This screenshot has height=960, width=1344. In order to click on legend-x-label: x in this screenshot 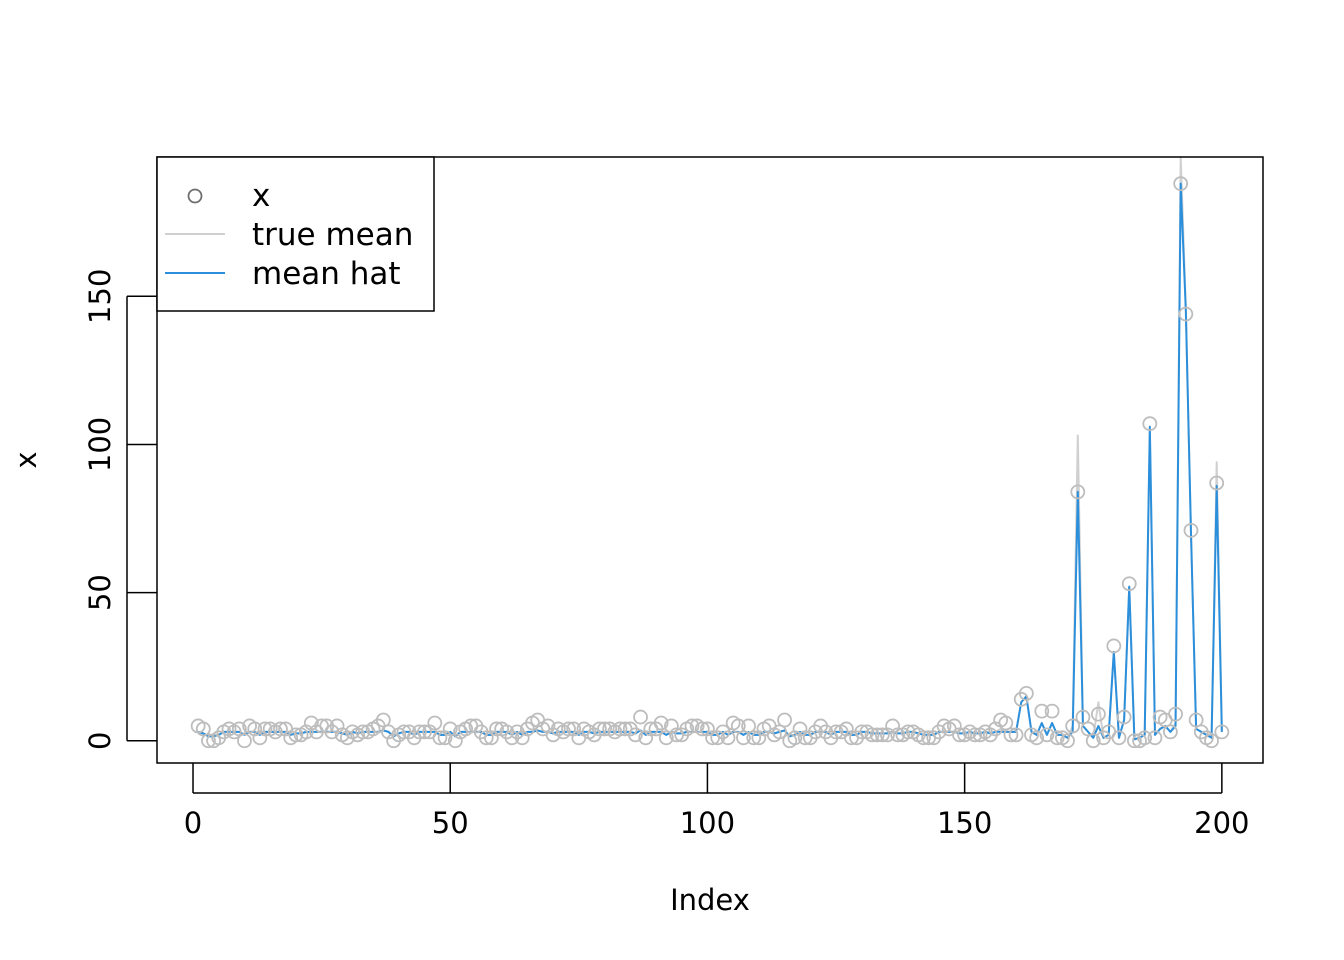, I will do `click(261, 196)`.